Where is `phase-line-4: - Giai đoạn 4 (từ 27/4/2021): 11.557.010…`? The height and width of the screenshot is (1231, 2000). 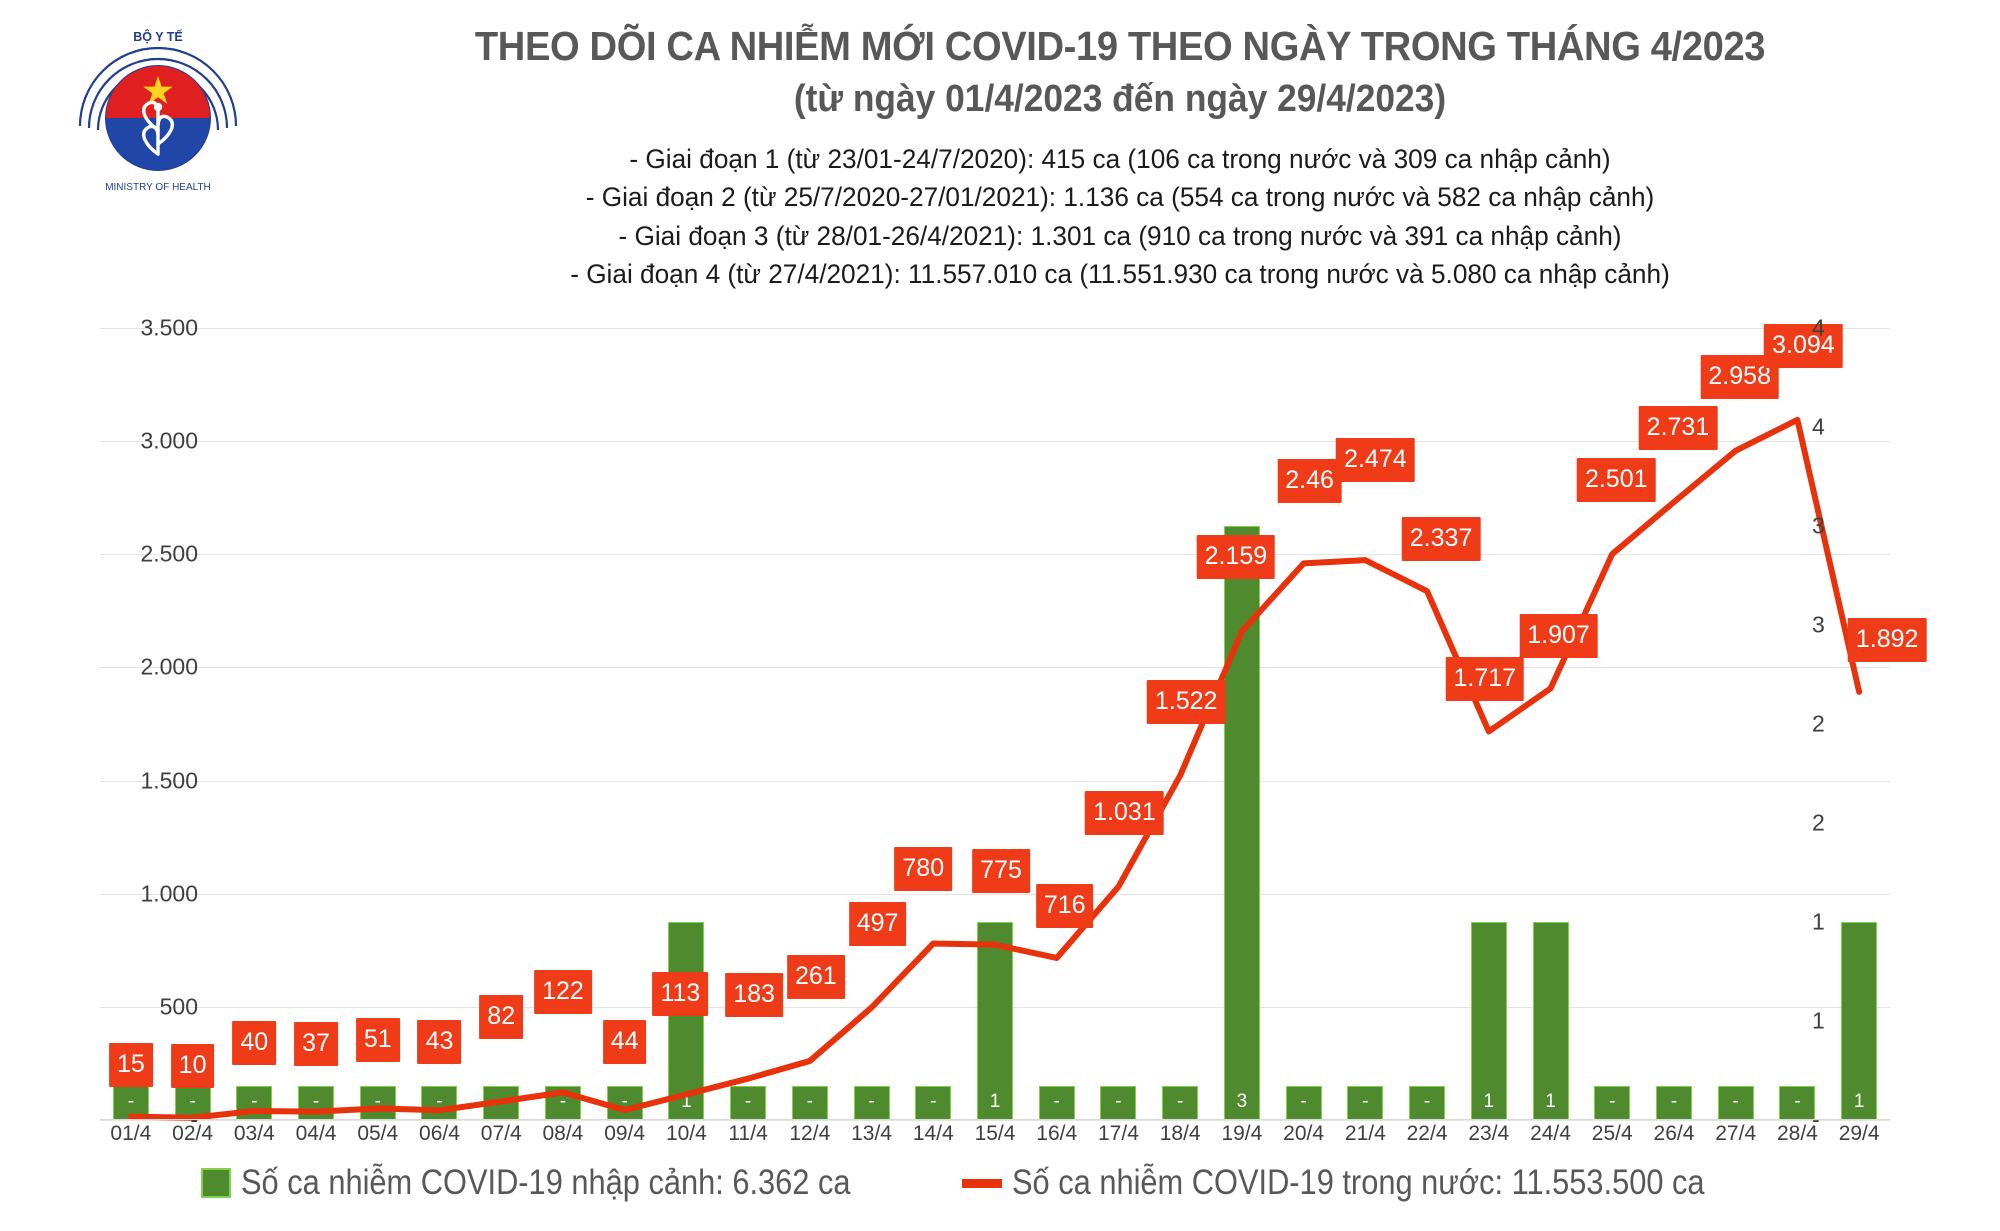 phase-line-4: - Giai đoạn 4 (từ 27/4/2021): 11.557.010… is located at coordinates (1120, 273).